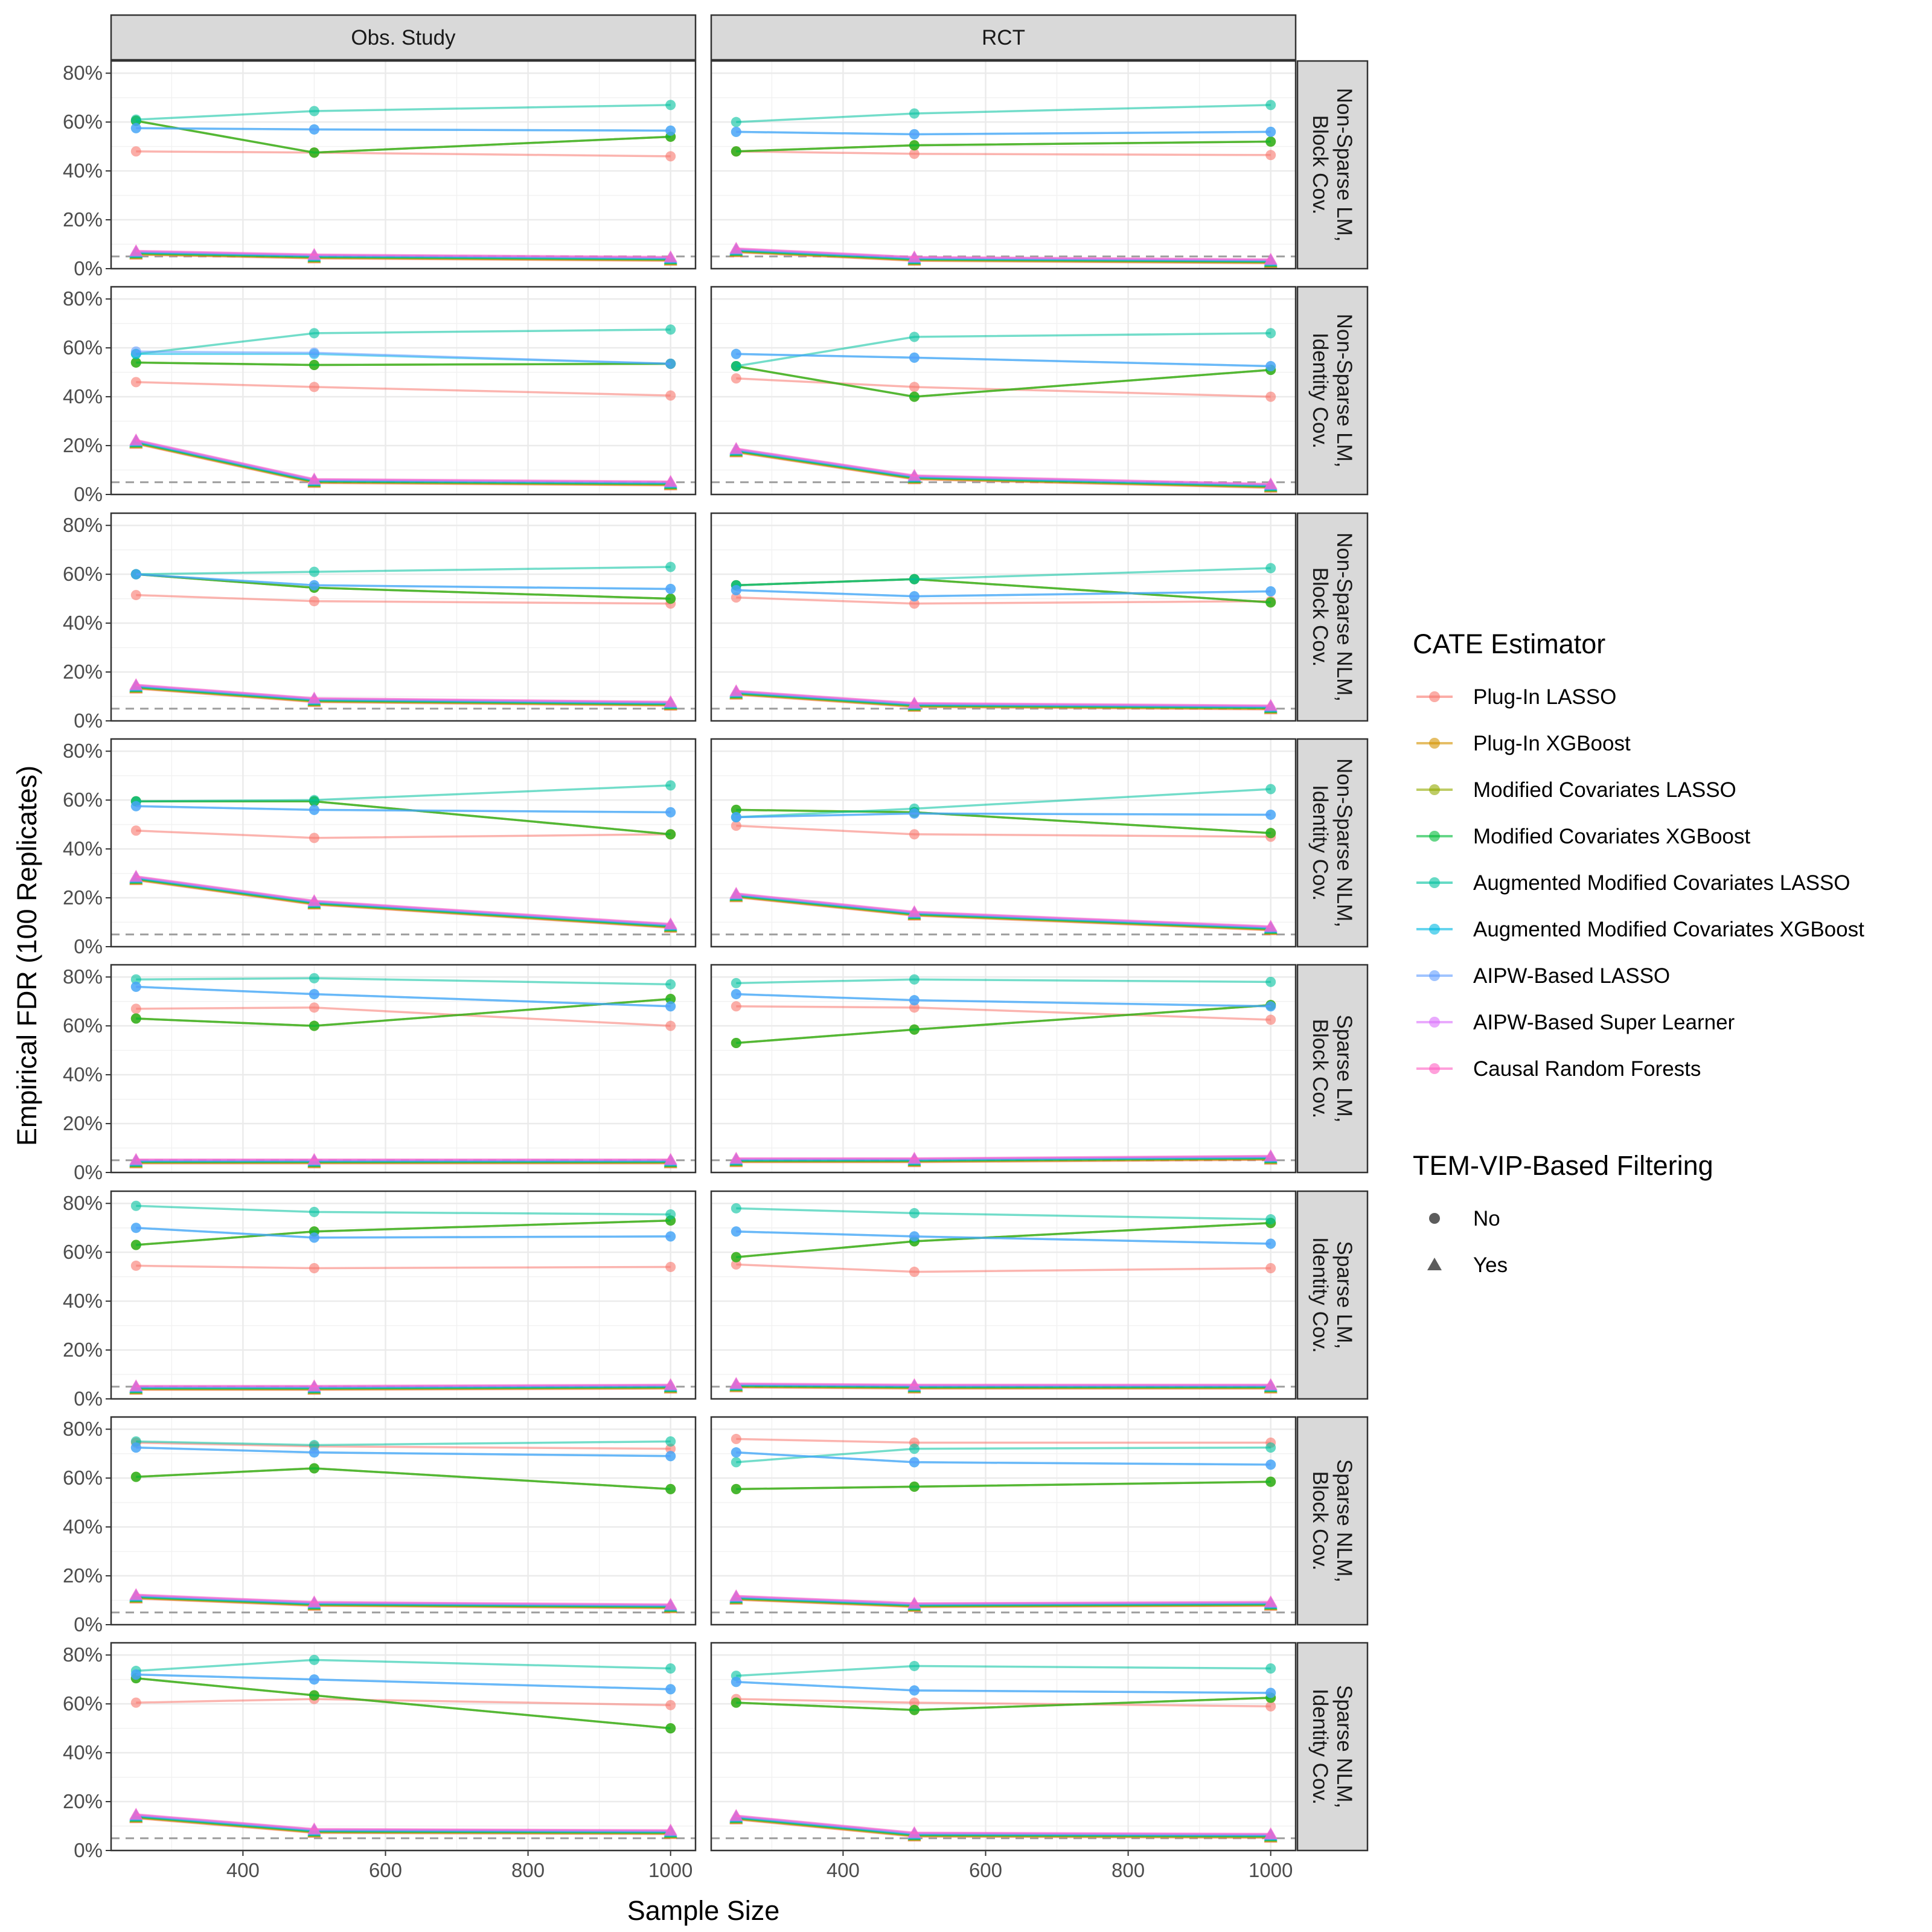 This screenshot has height=1932, width=1932. Describe the element at coordinates (83, 220) in the screenshot. I see `y-tick-label: 20%` at that location.